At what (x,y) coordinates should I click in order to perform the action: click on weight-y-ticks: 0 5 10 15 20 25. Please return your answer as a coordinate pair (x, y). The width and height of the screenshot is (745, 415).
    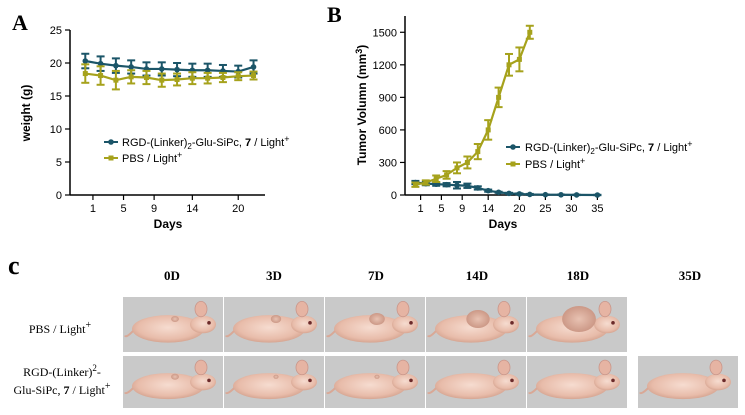
    Looking at the image, I should click on (60, 113).